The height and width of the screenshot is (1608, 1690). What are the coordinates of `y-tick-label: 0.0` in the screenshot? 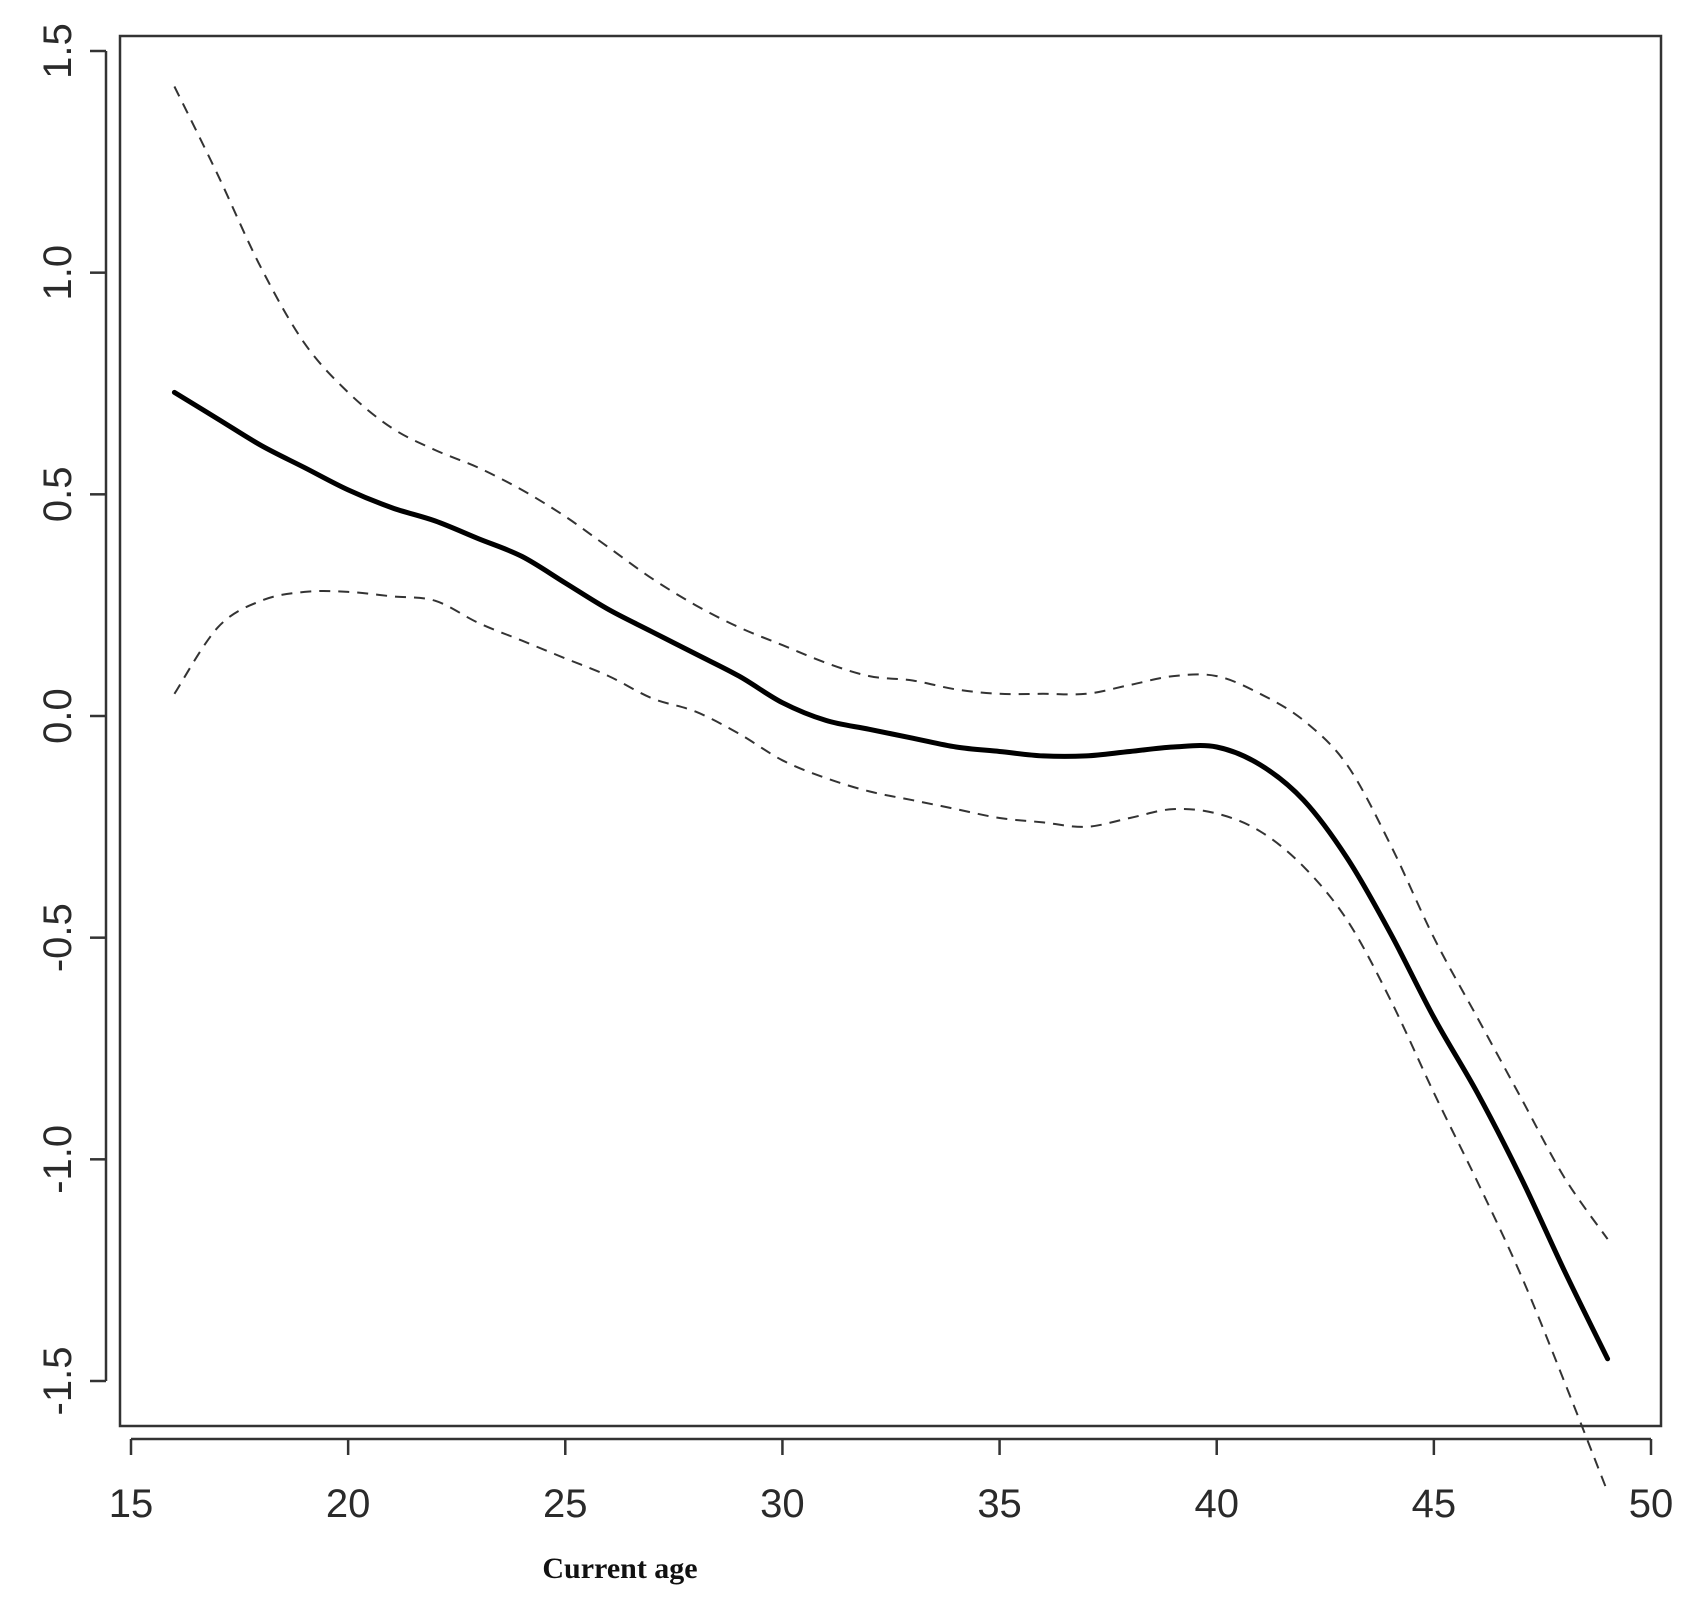 It's located at (58, 716).